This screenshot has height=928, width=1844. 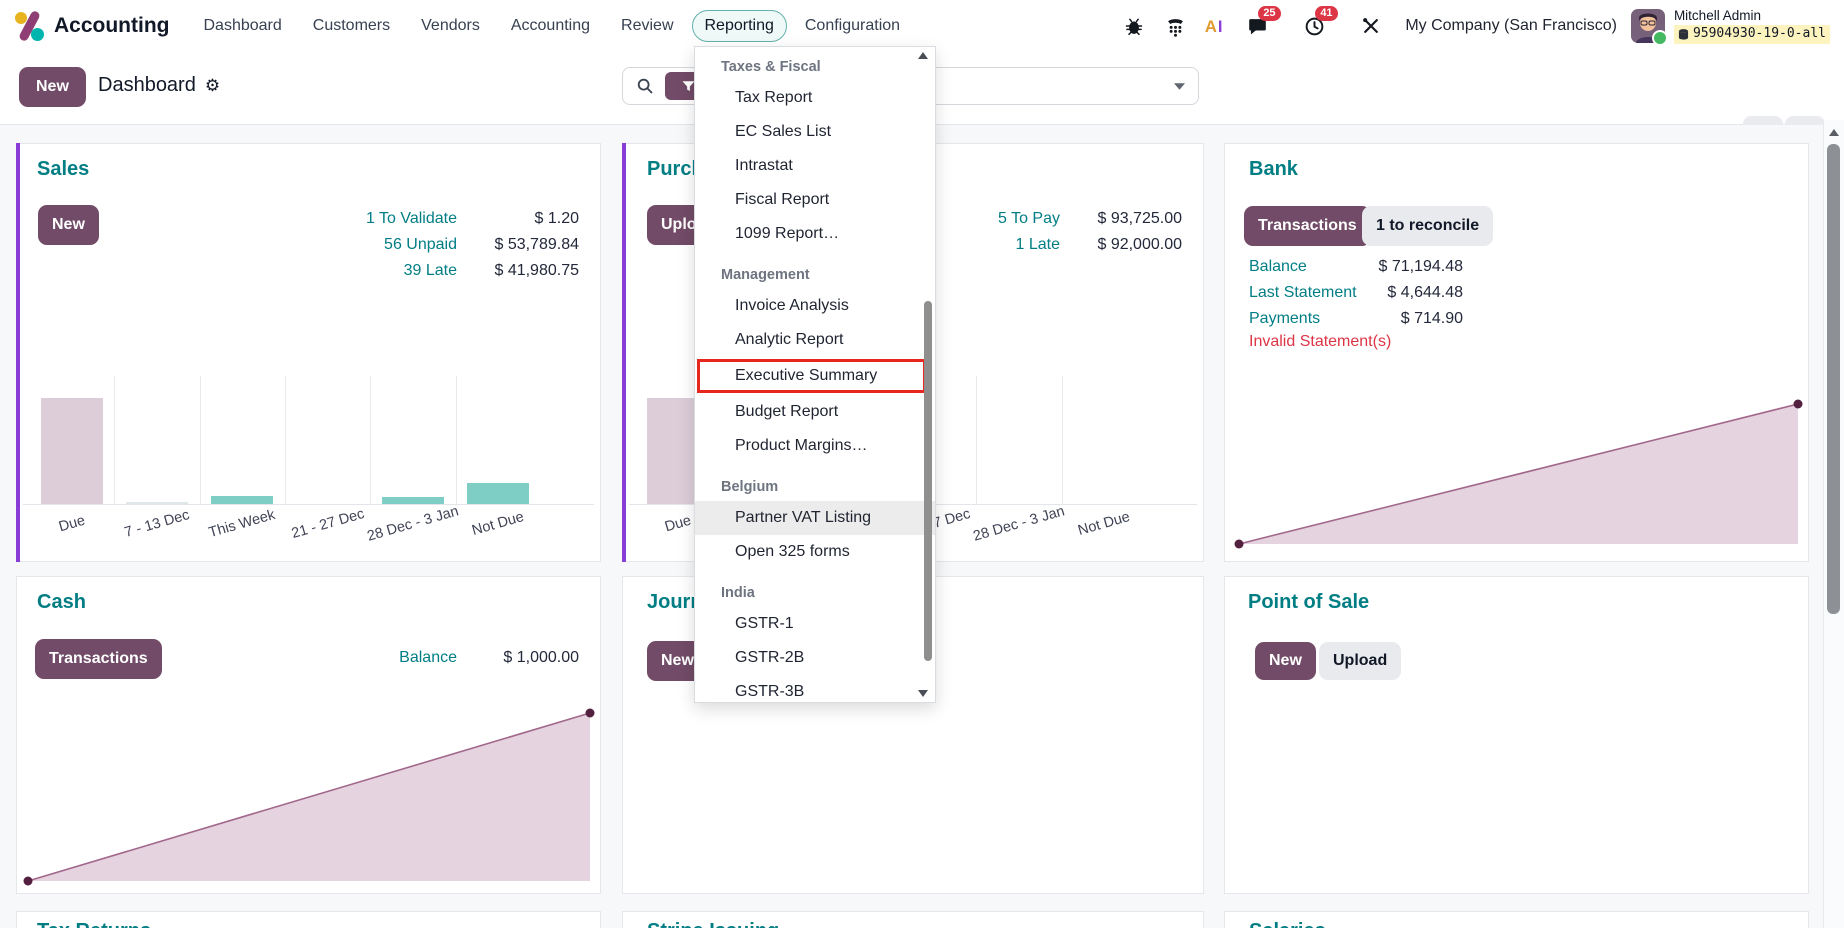 I want to click on bank-reconcile-button: 1 to reconcile, so click(x=1428, y=226).